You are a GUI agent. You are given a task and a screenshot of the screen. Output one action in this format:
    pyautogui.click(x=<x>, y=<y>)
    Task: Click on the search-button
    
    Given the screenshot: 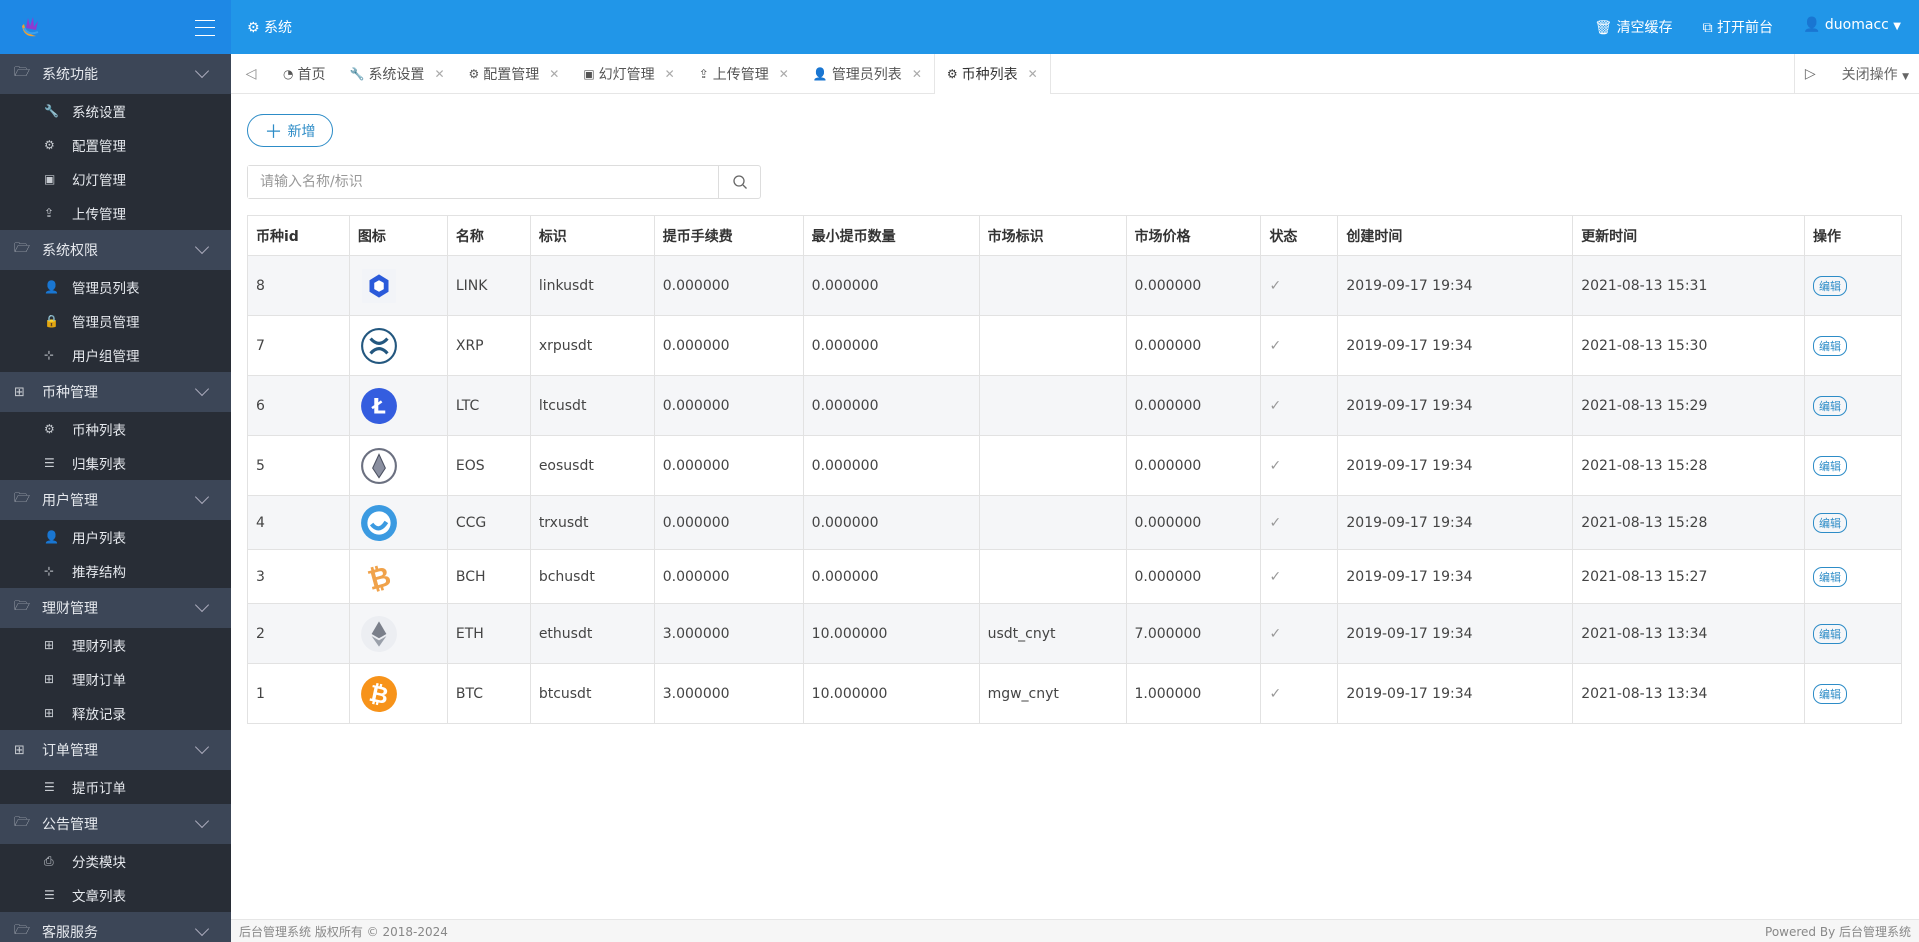 What is the action you would take?
    pyautogui.click(x=739, y=182)
    